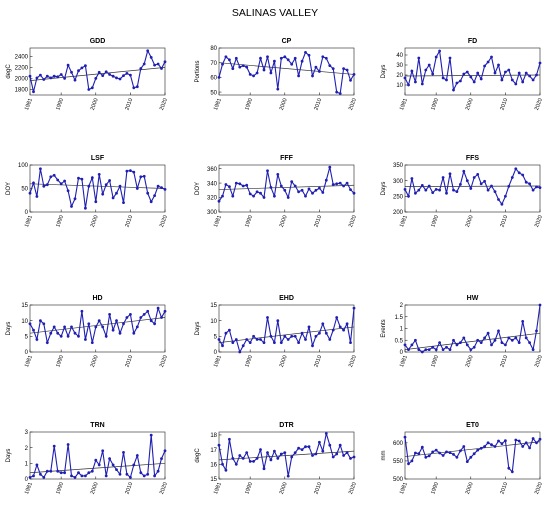 The width and height of the screenshot is (550, 507). What do you see at coordinates (87, 331) in the screenshot?
I see `panel-hd: HD 0 5 10 15 Days 1981 1990 2000 2010 2020` at bounding box center [87, 331].